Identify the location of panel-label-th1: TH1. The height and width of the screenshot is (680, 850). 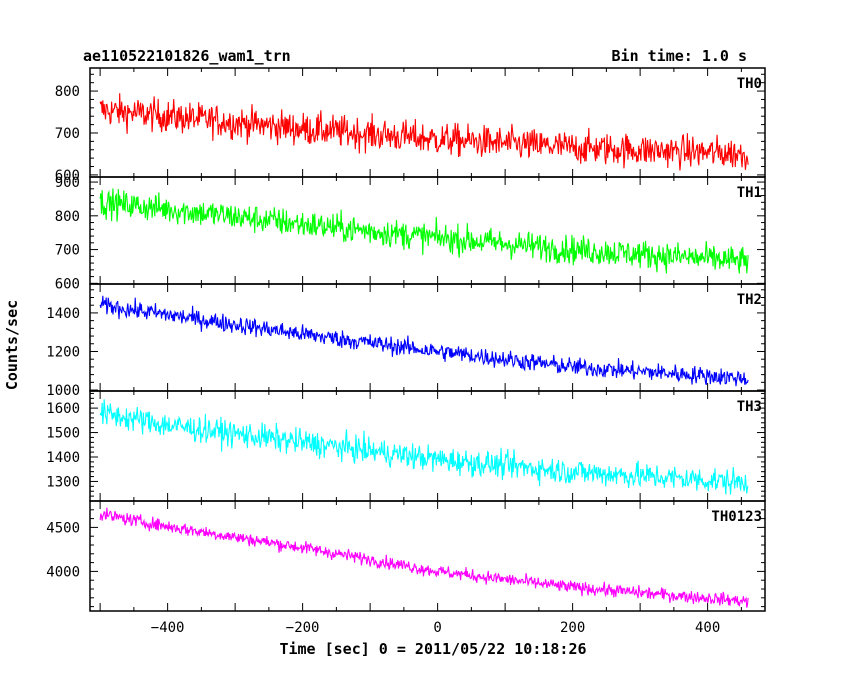
(749, 193).